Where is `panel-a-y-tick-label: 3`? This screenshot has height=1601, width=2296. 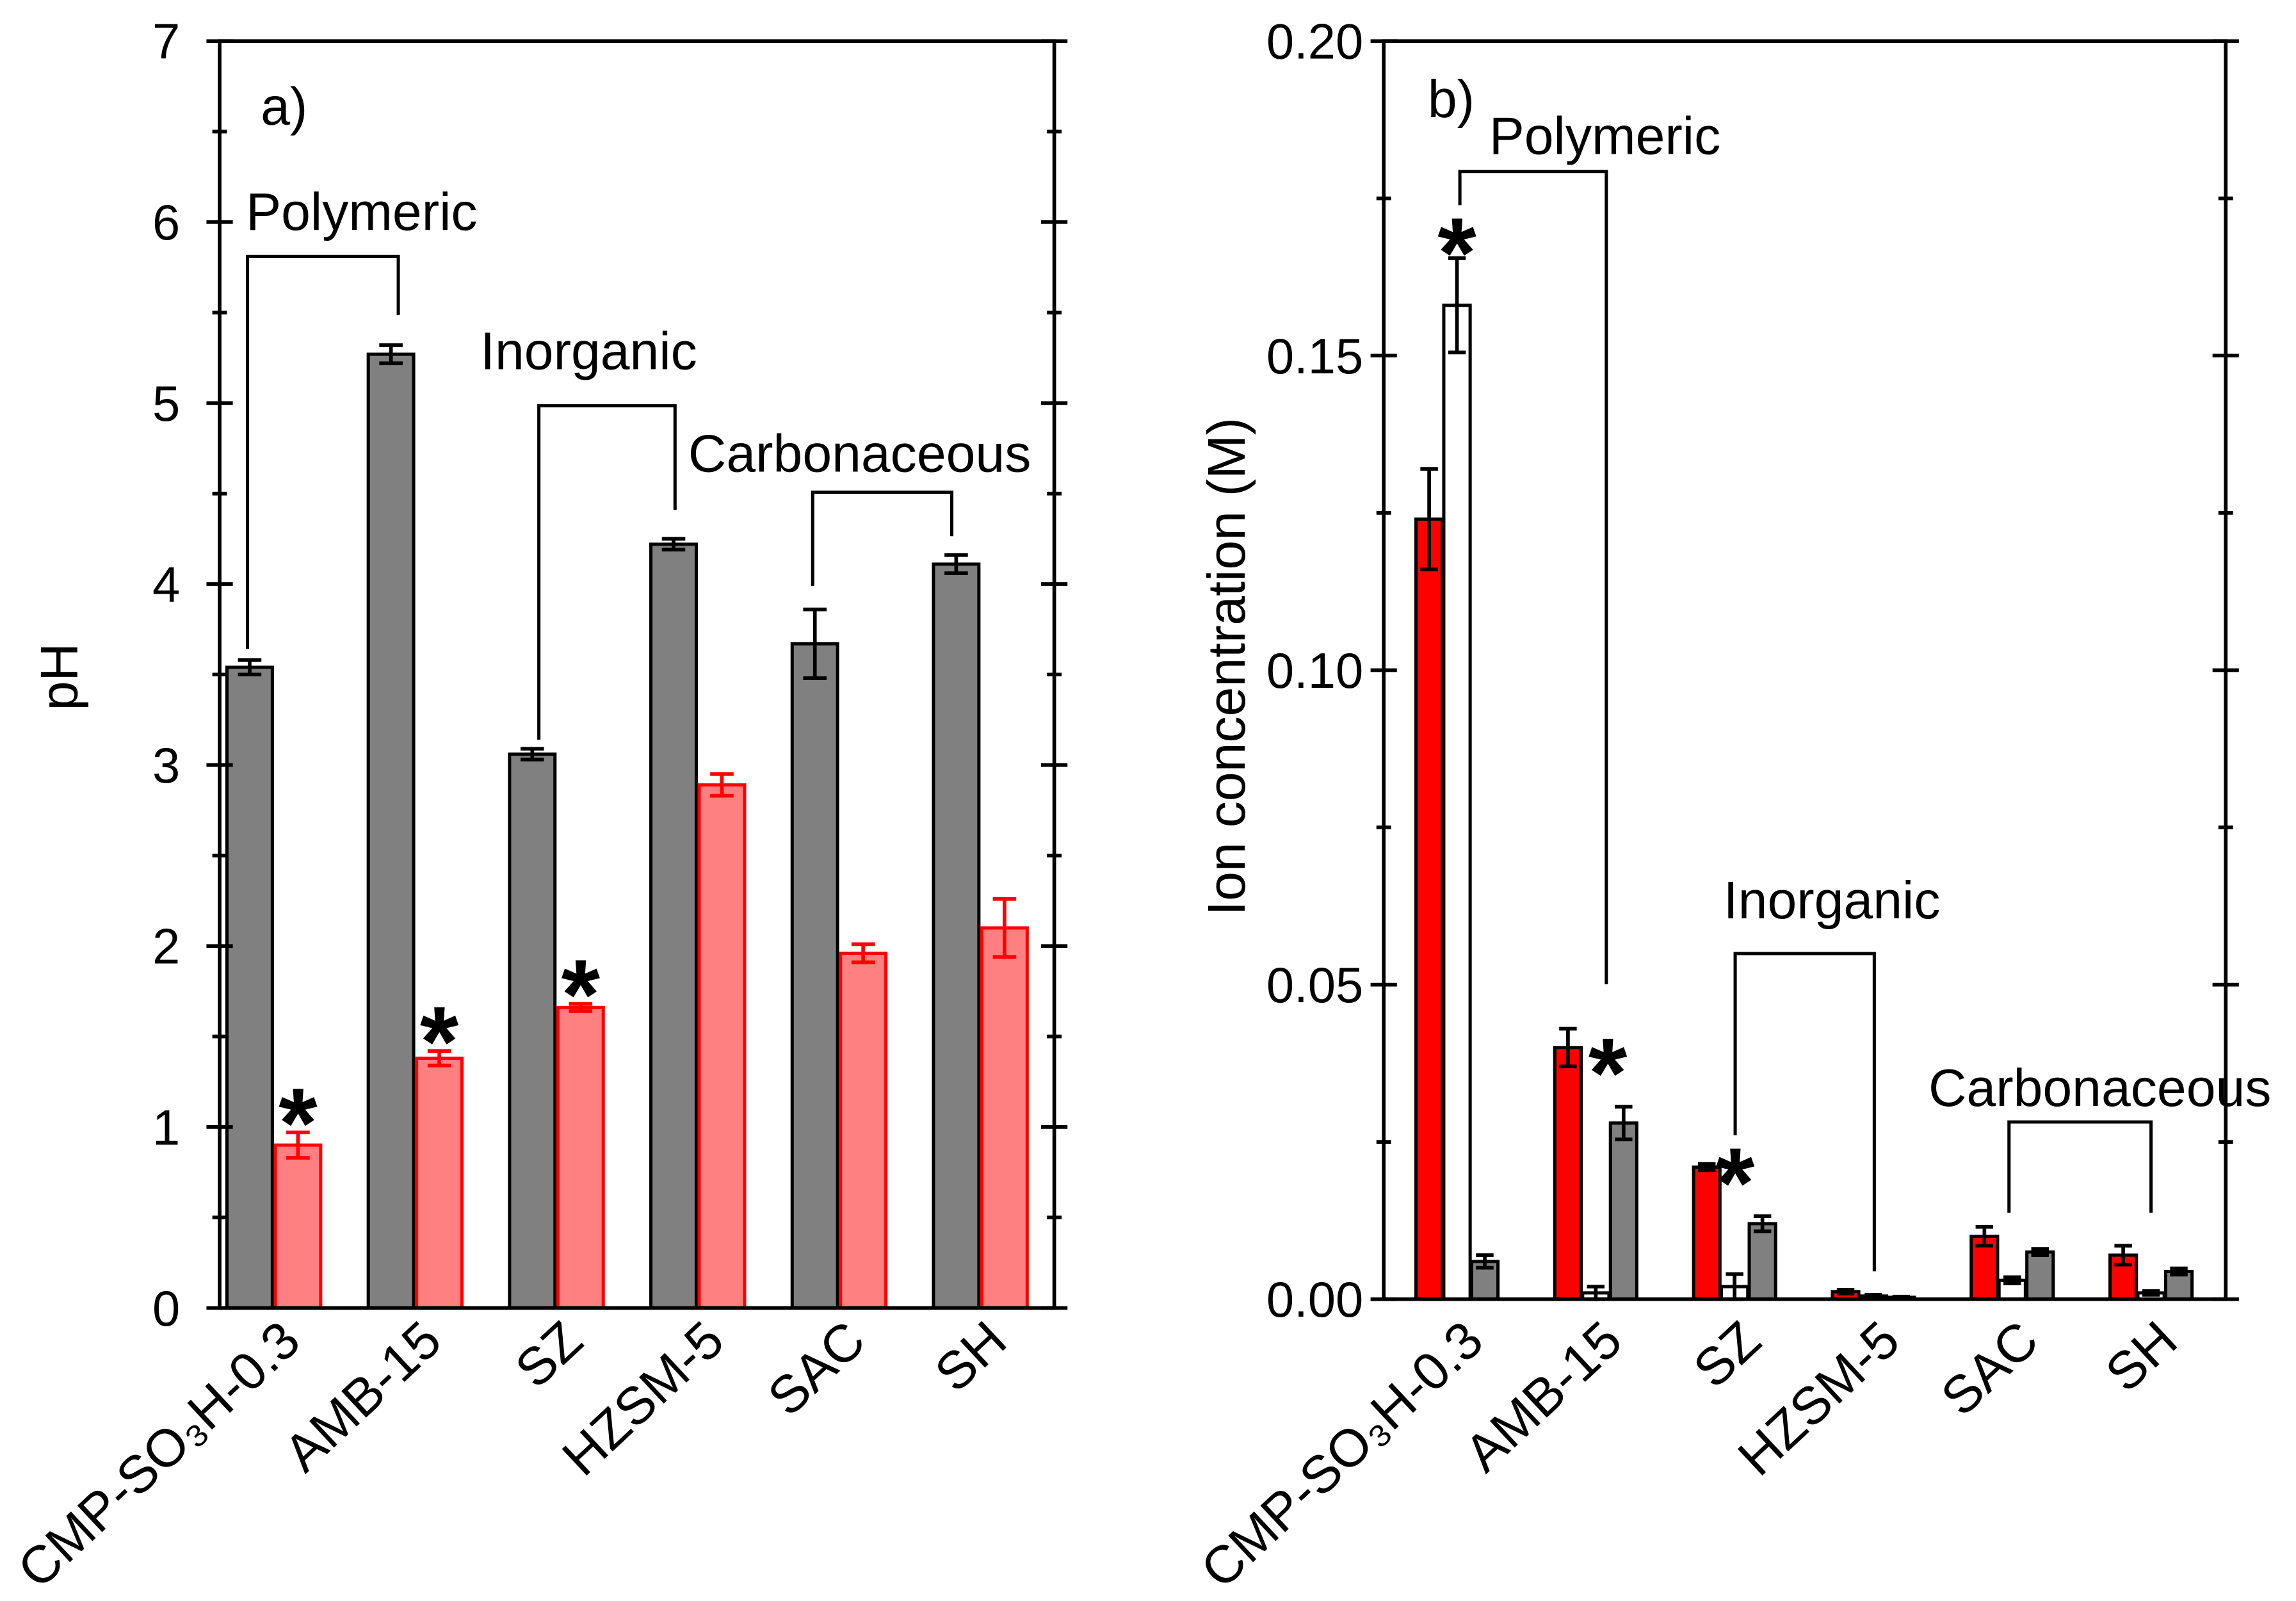 panel-a-y-tick-label: 3 is located at coordinates (166, 765).